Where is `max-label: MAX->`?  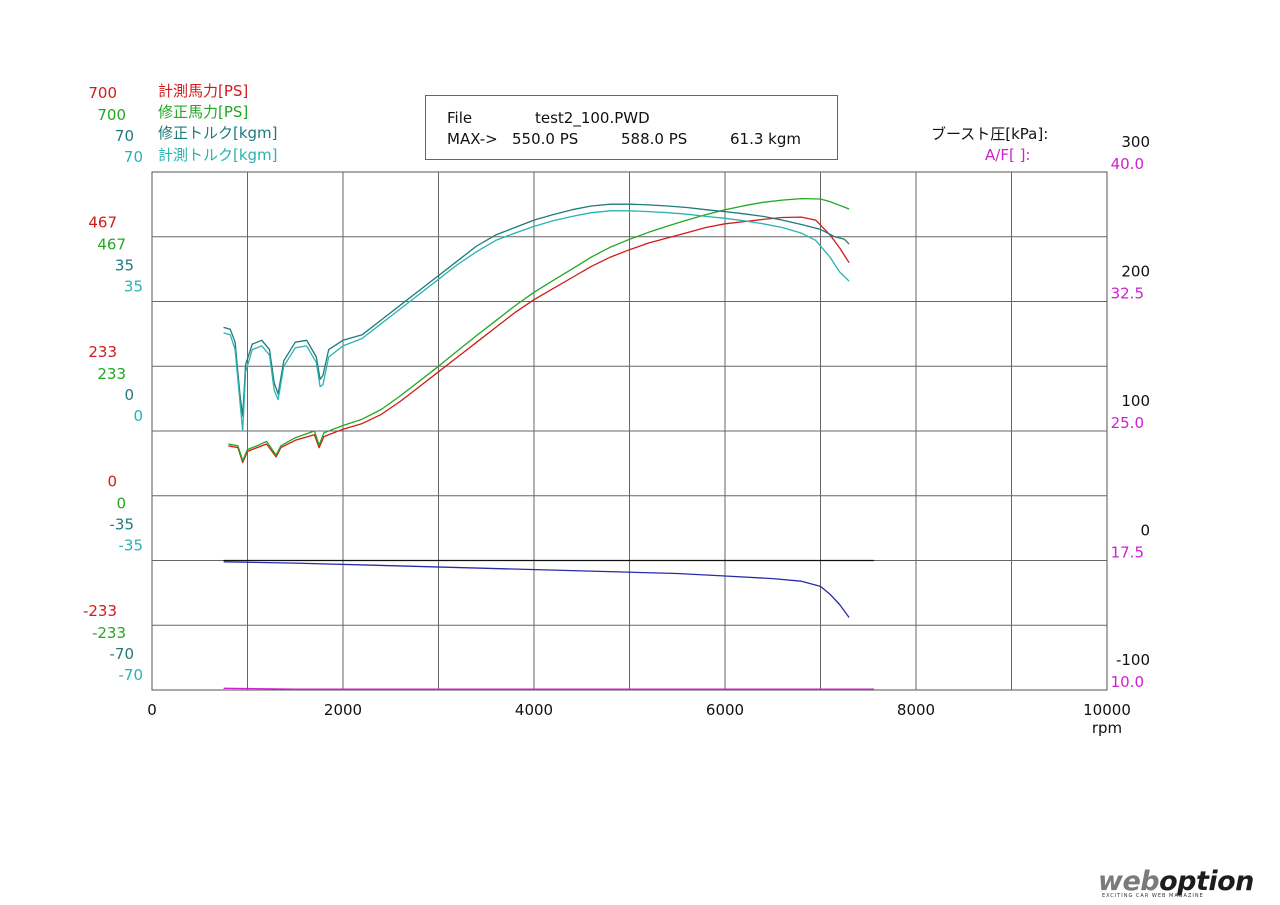
max-label: MAX-> is located at coordinates (472, 139).